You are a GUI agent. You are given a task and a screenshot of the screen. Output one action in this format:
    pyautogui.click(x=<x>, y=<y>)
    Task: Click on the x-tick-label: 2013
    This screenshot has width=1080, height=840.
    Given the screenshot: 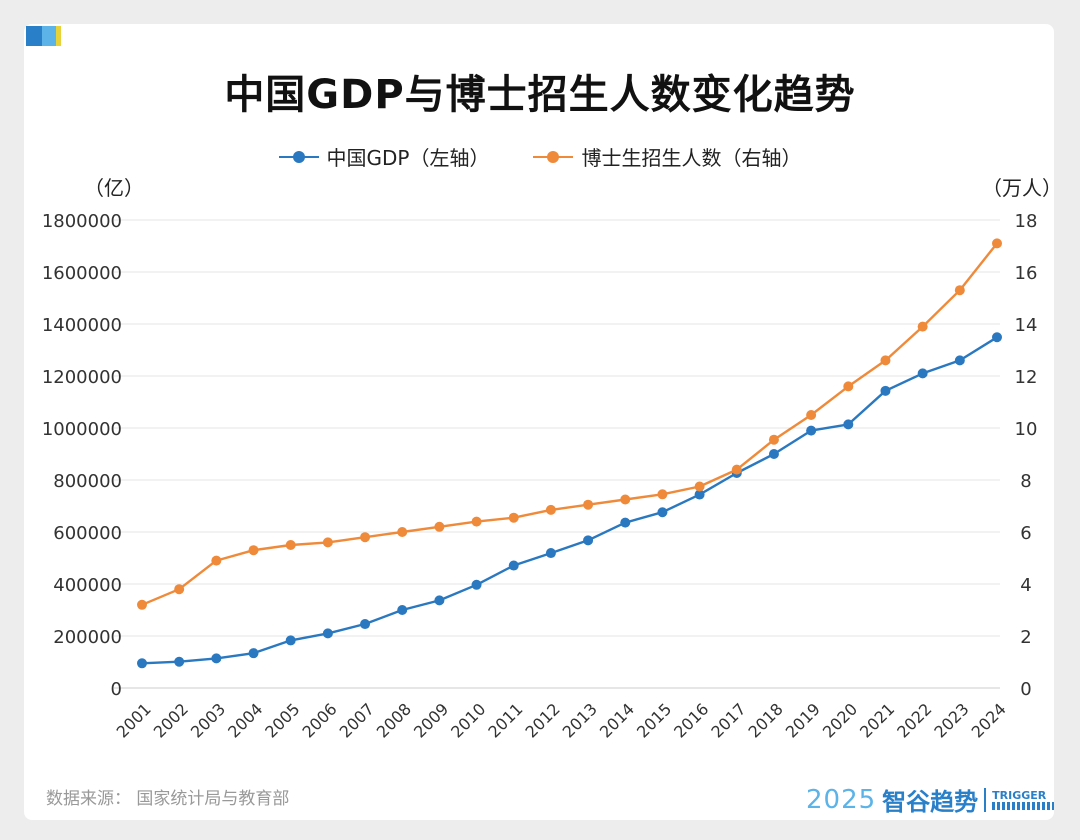 What is the action you would take?
    pyautogui.click(x=580, y=720)
    